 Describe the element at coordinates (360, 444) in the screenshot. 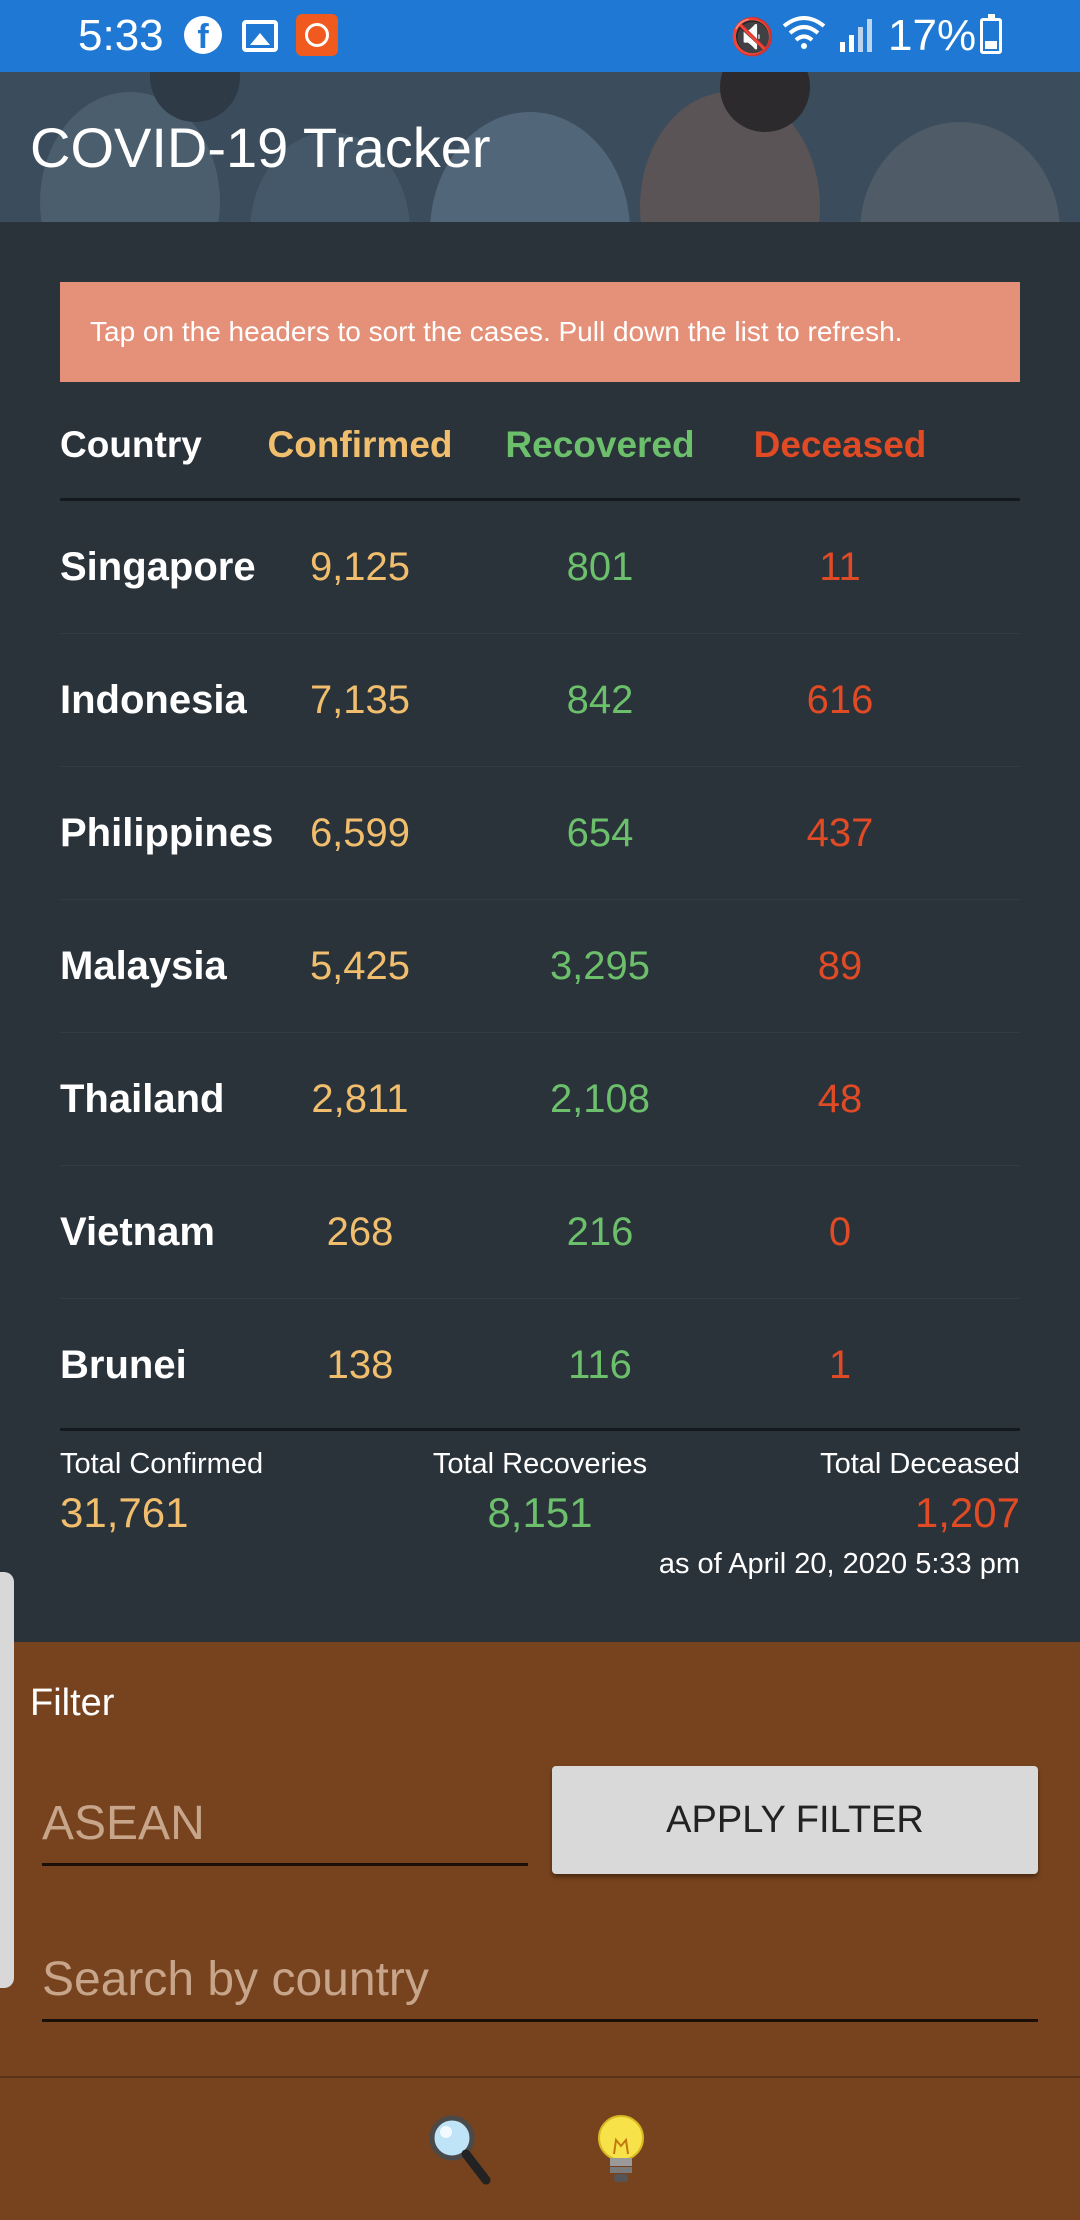

I see `header-confirmed: Confirmed` at that location.